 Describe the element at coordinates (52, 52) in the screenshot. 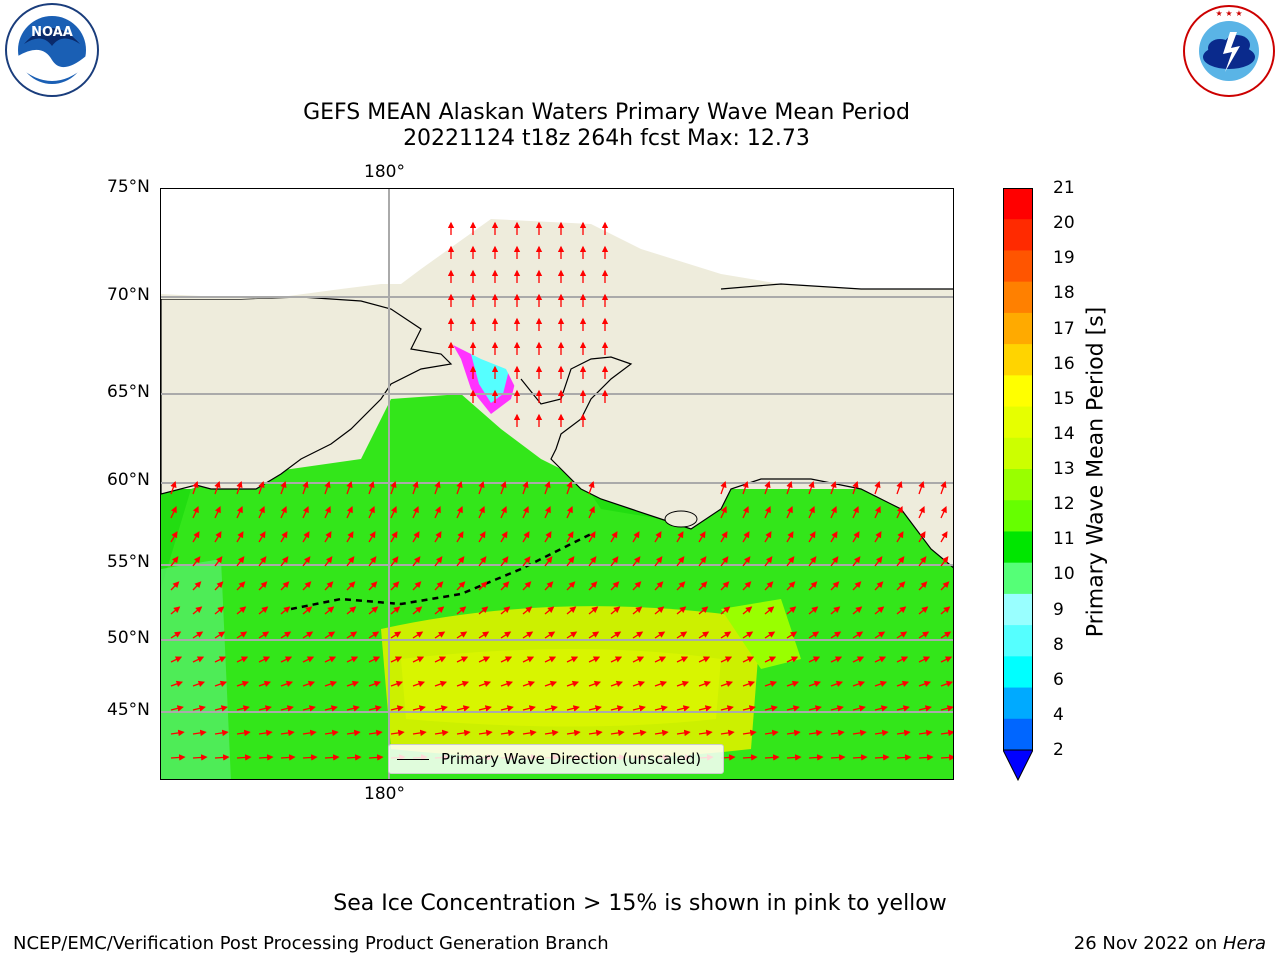

I see `noaa-logo: NOAA` at that location.